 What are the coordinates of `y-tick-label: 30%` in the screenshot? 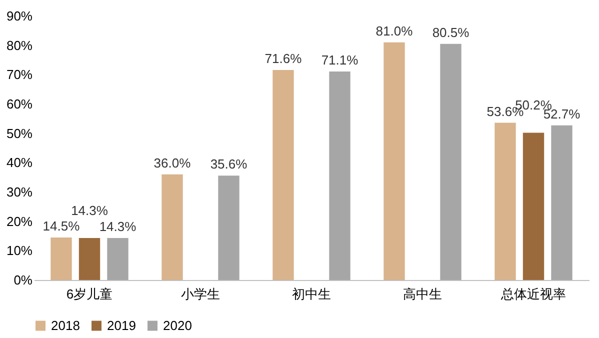 It's located at (19, 192).